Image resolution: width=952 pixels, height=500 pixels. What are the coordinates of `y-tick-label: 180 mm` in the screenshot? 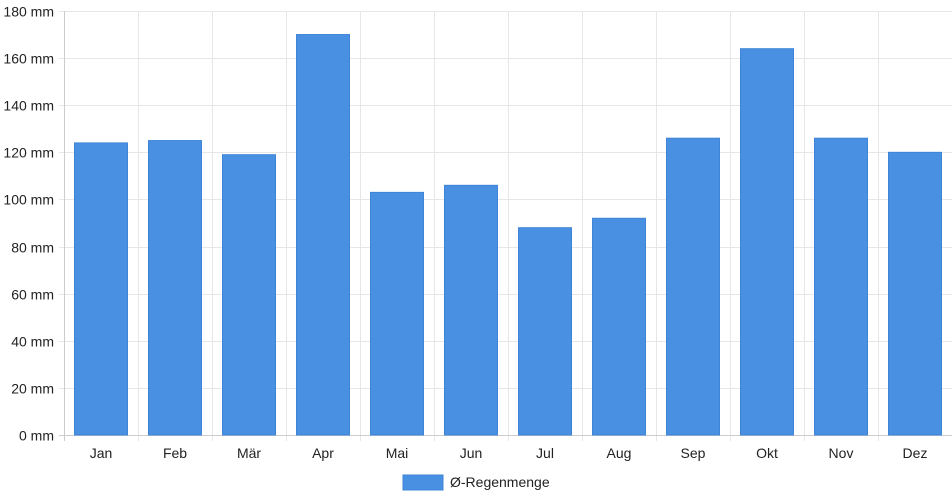 It's located at (28, 12).